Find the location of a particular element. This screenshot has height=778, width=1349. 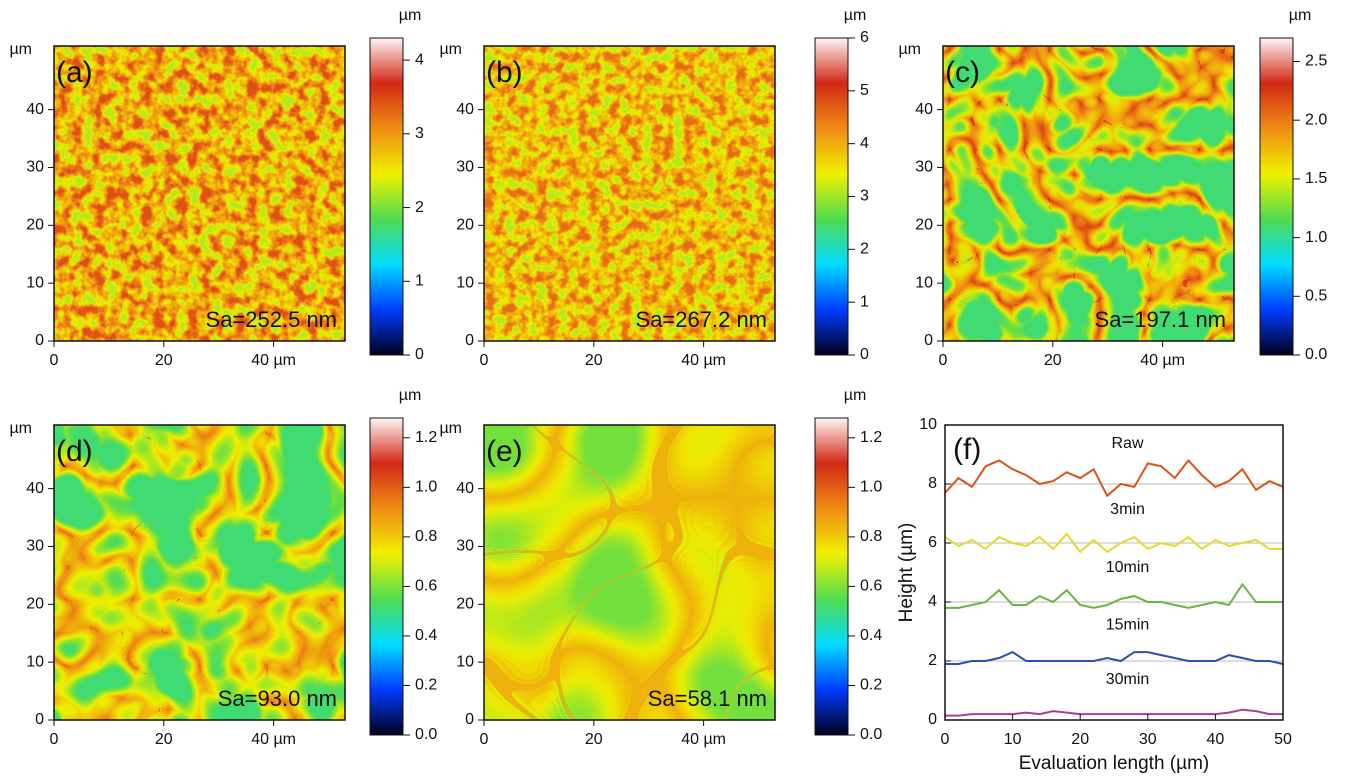

x-tick-label: 30 is located at coordinates (1148, 739).